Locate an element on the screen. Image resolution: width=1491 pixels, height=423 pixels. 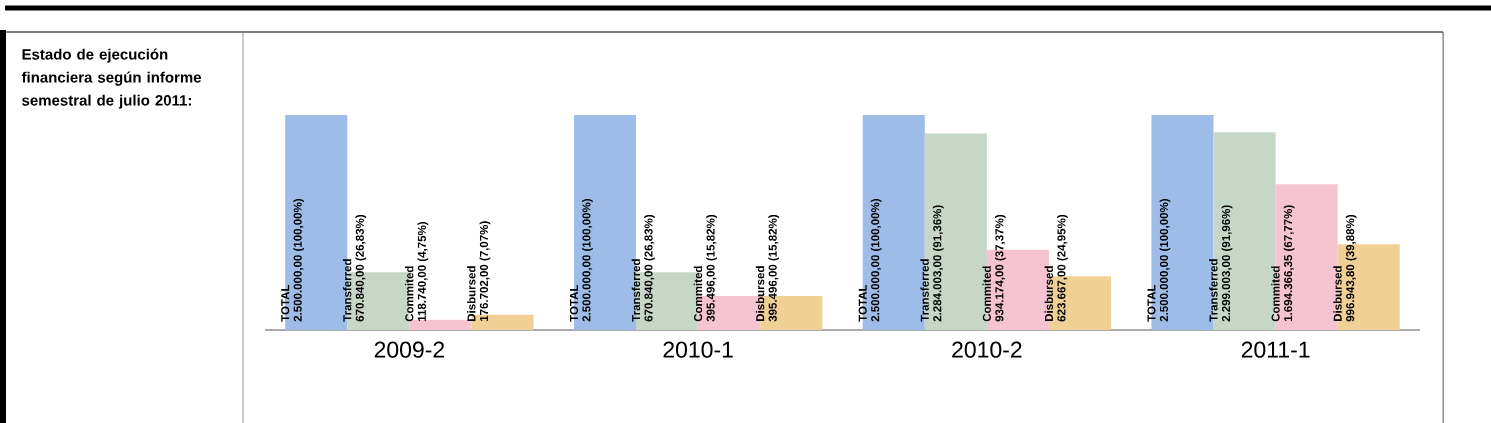
x-tick-label: 2010-1 is located at coordinates (698, 349).